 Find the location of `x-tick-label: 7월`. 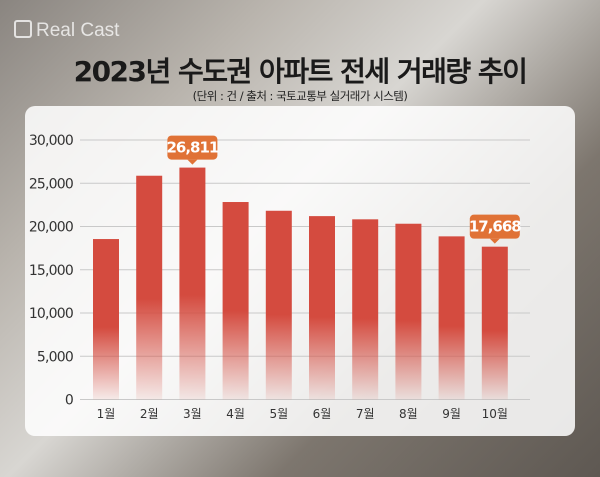

x-tick-label: 7월 is located at coordinates (365, 414).